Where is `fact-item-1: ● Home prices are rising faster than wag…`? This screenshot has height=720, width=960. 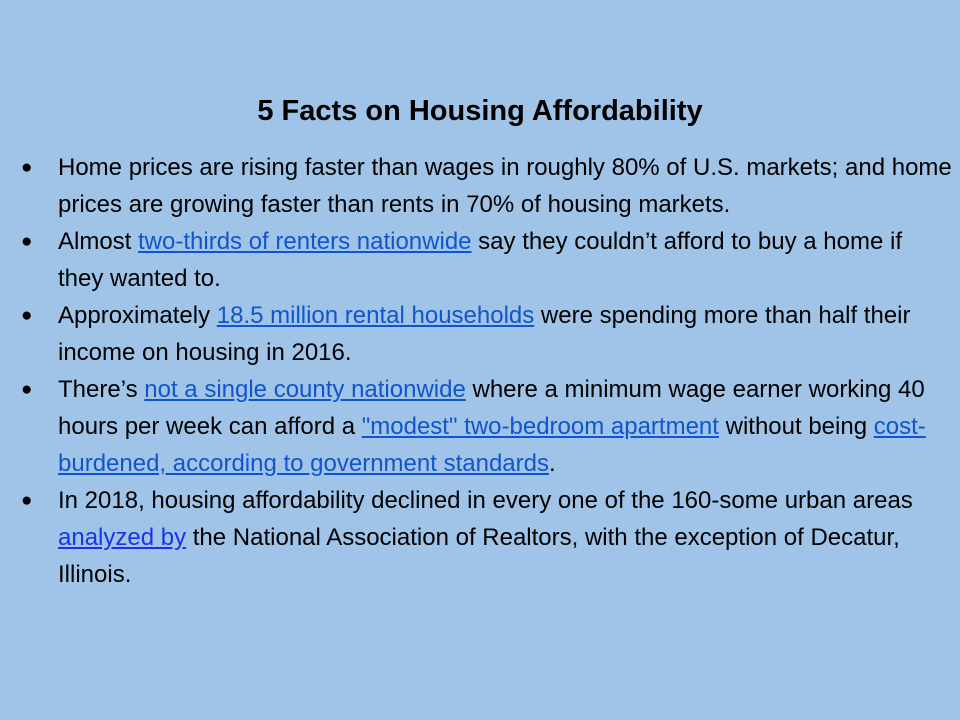 fact-item-1: ● Home prices are rising faster than wag… is located at coordinates (480, 186).